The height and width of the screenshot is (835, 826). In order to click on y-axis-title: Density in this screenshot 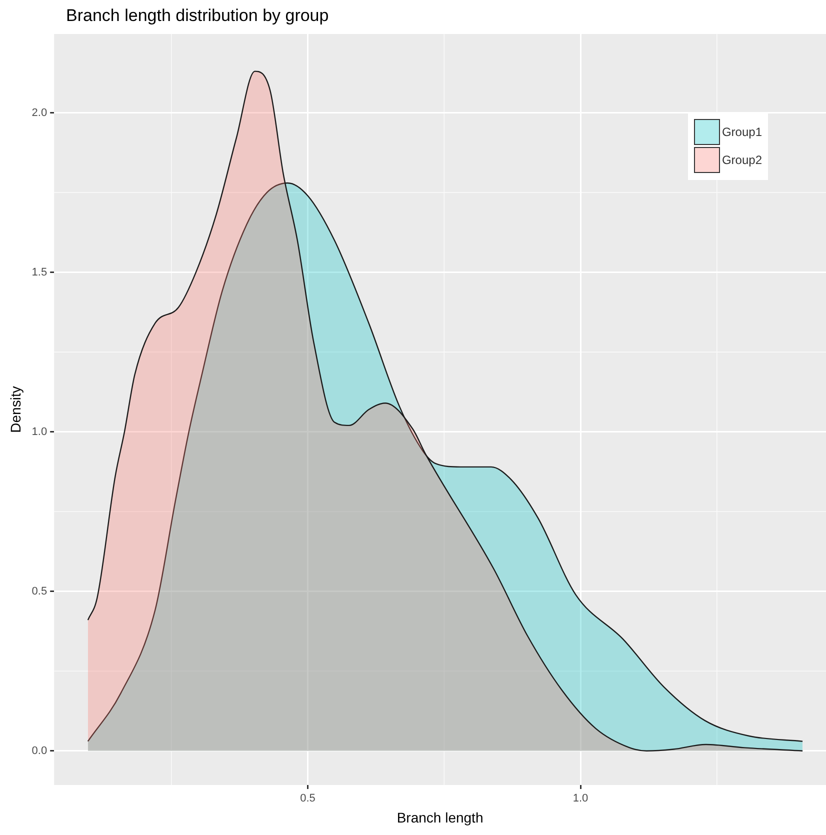, I will do `click(15, 409)`.